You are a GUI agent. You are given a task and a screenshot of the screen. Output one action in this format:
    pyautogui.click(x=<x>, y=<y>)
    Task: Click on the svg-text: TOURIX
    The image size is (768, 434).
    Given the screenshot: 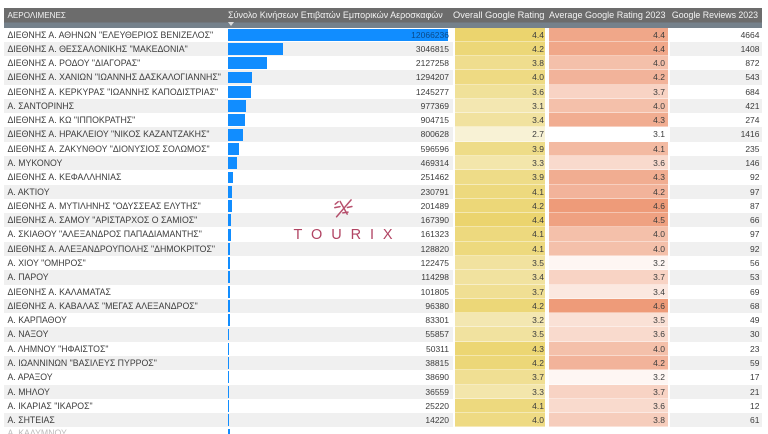 What is the action you would take?
    pyautogui.click(x=347, y=235)
    